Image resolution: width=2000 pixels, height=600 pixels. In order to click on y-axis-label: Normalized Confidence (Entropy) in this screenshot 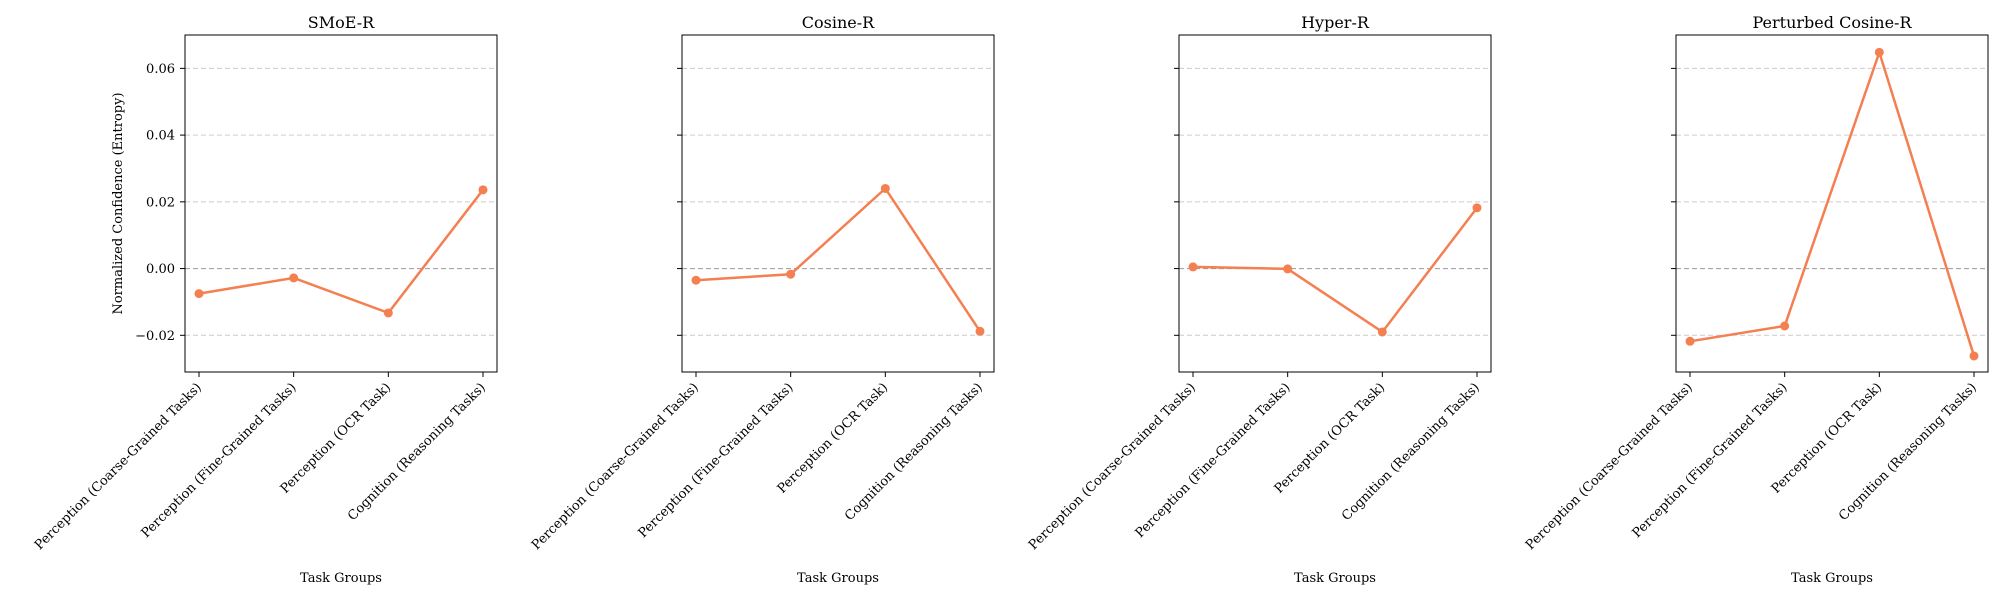, I will do `click(118, 203)`.